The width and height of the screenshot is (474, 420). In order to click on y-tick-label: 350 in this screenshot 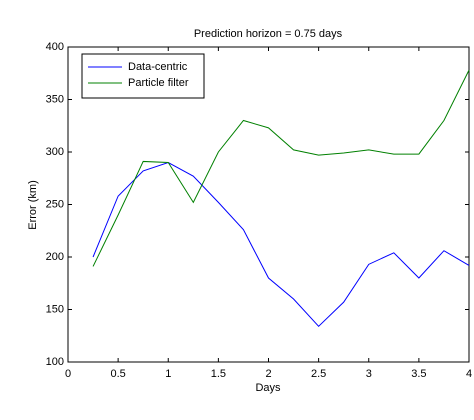, I will do `click(55, 99)`.